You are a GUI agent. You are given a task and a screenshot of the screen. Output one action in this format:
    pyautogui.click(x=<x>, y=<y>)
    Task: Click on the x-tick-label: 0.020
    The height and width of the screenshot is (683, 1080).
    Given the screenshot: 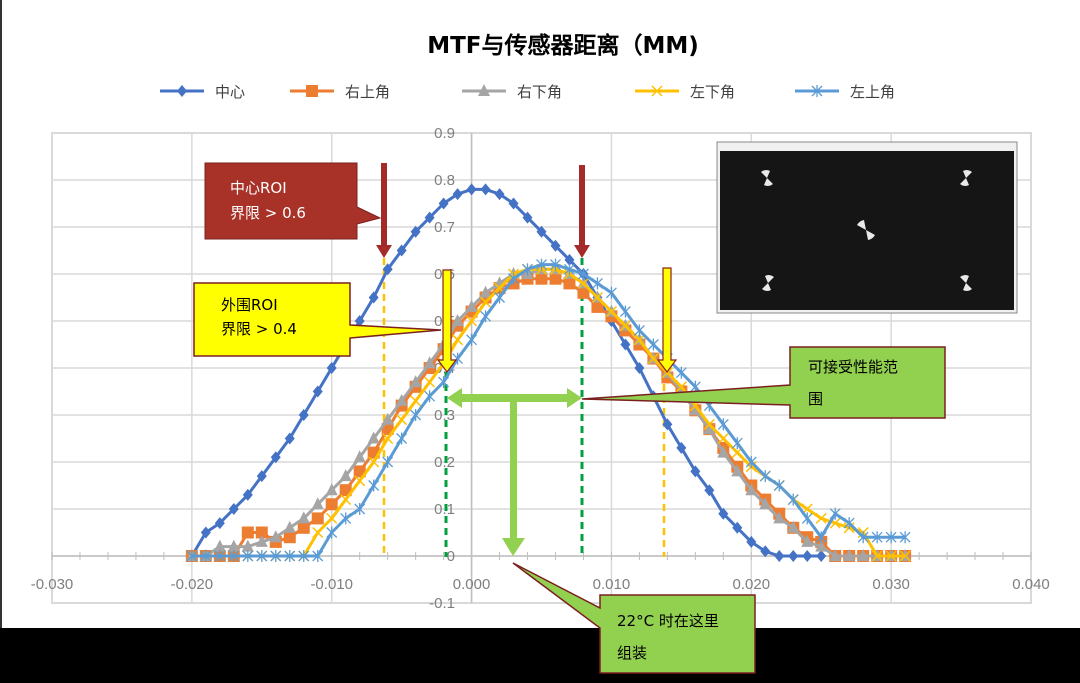 What is the action you would take?
    pyautogui.click(x=752, y=584)
    